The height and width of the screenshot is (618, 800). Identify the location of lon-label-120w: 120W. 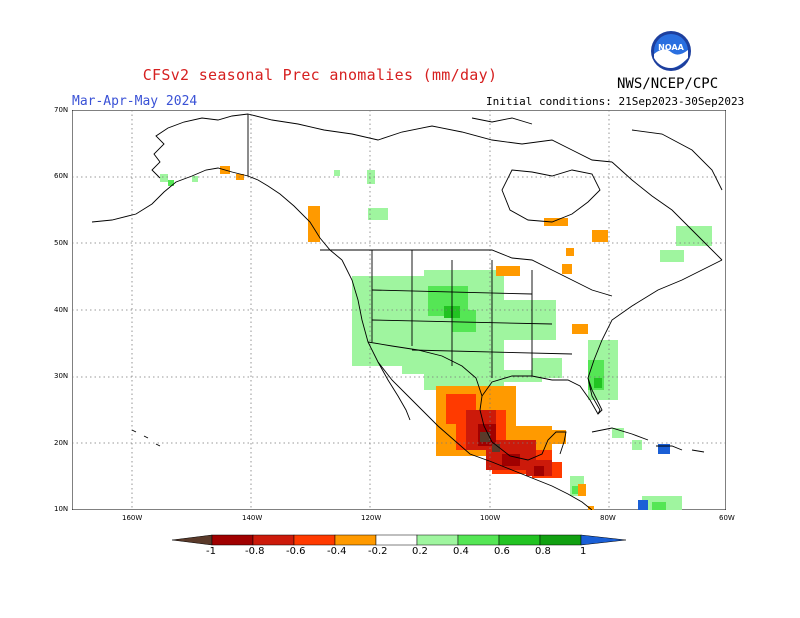
(371, 518).